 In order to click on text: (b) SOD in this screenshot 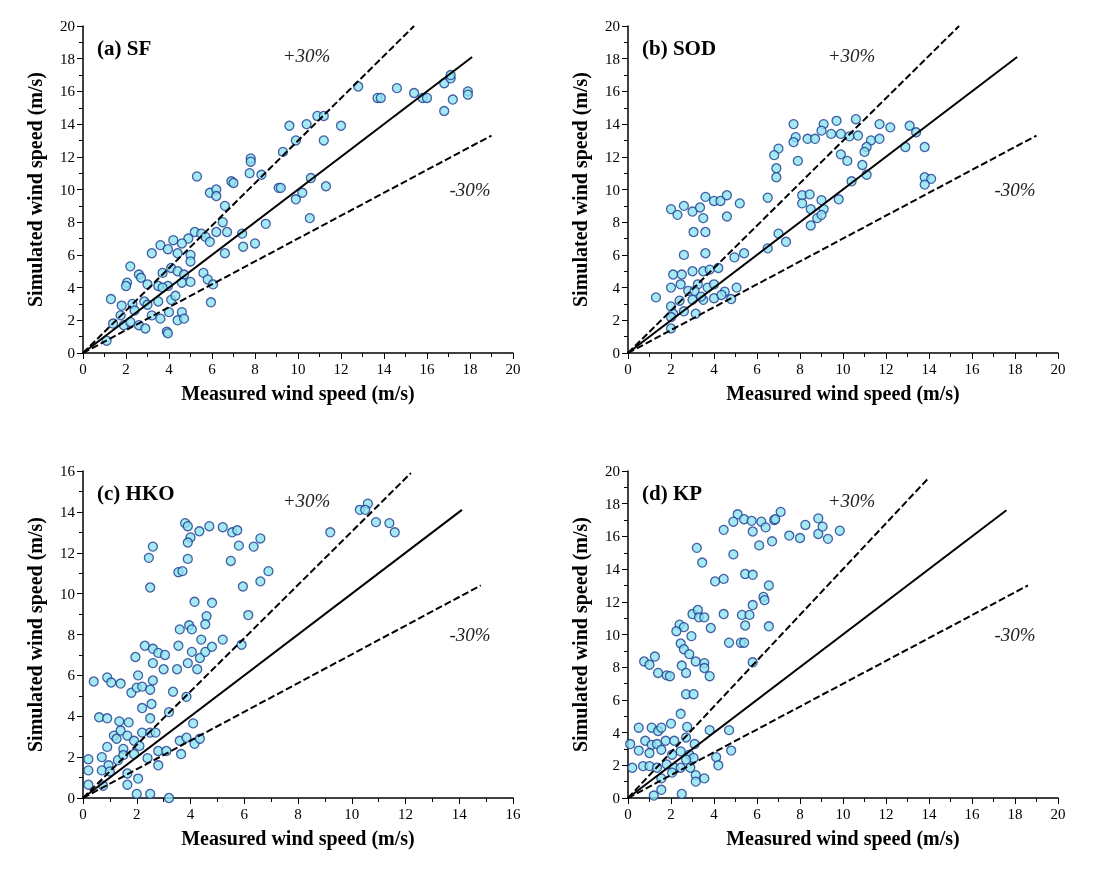, I will do `click(679, 47)`.